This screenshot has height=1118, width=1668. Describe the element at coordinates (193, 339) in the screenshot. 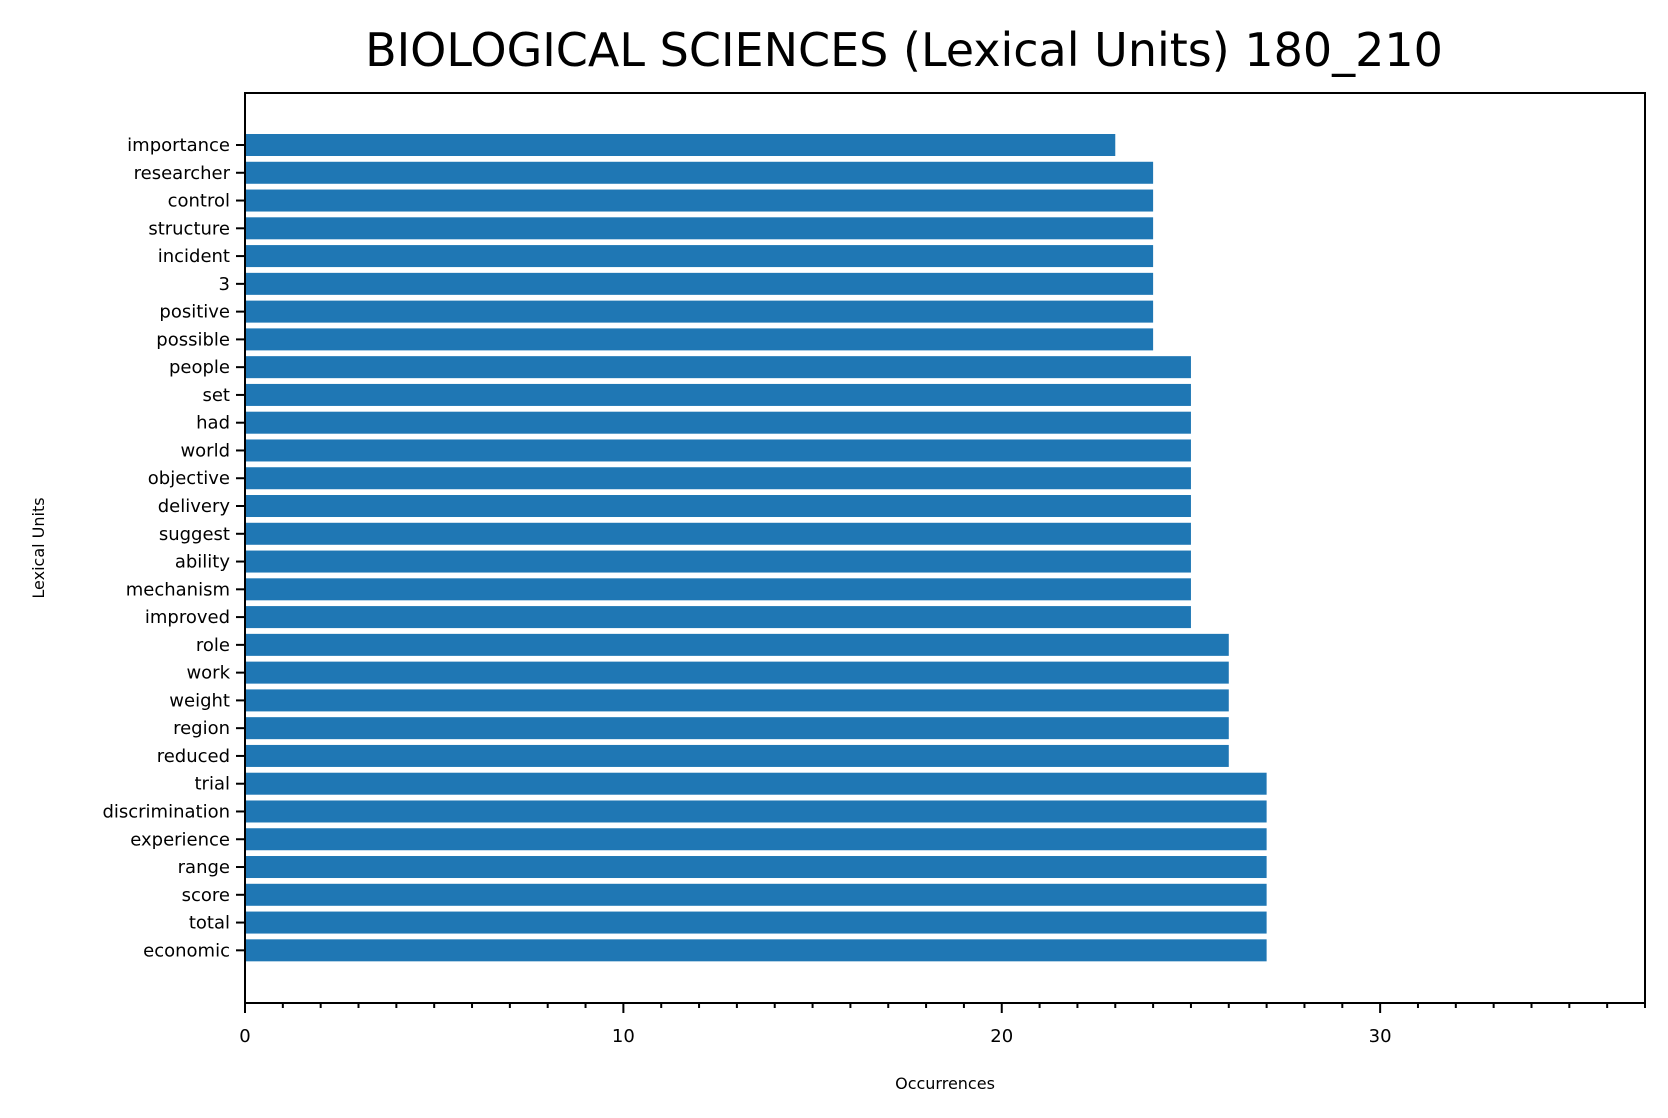

I see `y-tick-label: possible` at that location.